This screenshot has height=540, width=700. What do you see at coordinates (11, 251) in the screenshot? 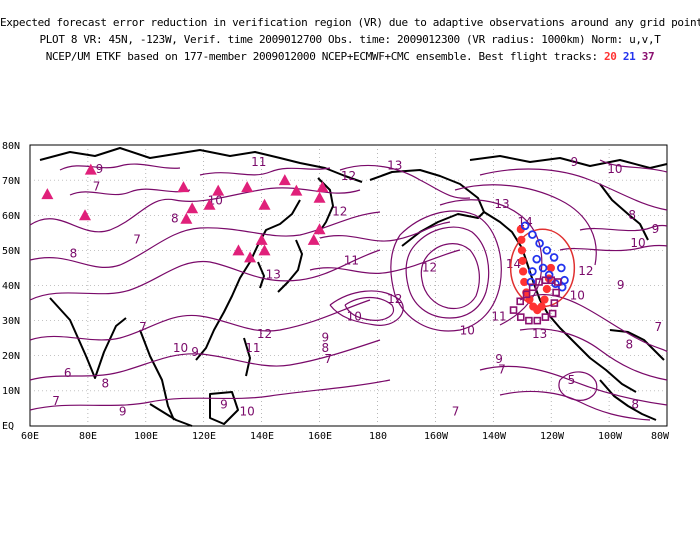
I see `lat-label-50n: 50N` at bounding box center [11, 251].